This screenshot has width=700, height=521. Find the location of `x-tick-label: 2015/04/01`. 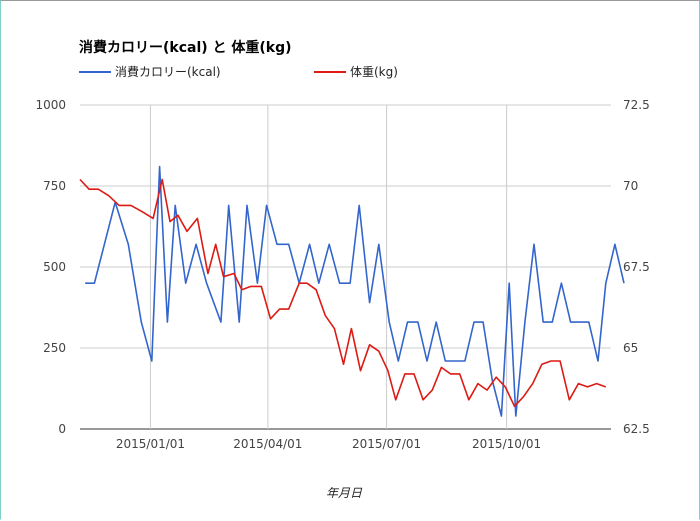

x-tick-label: 2015/04/01 is located at coordinates (267, 444).